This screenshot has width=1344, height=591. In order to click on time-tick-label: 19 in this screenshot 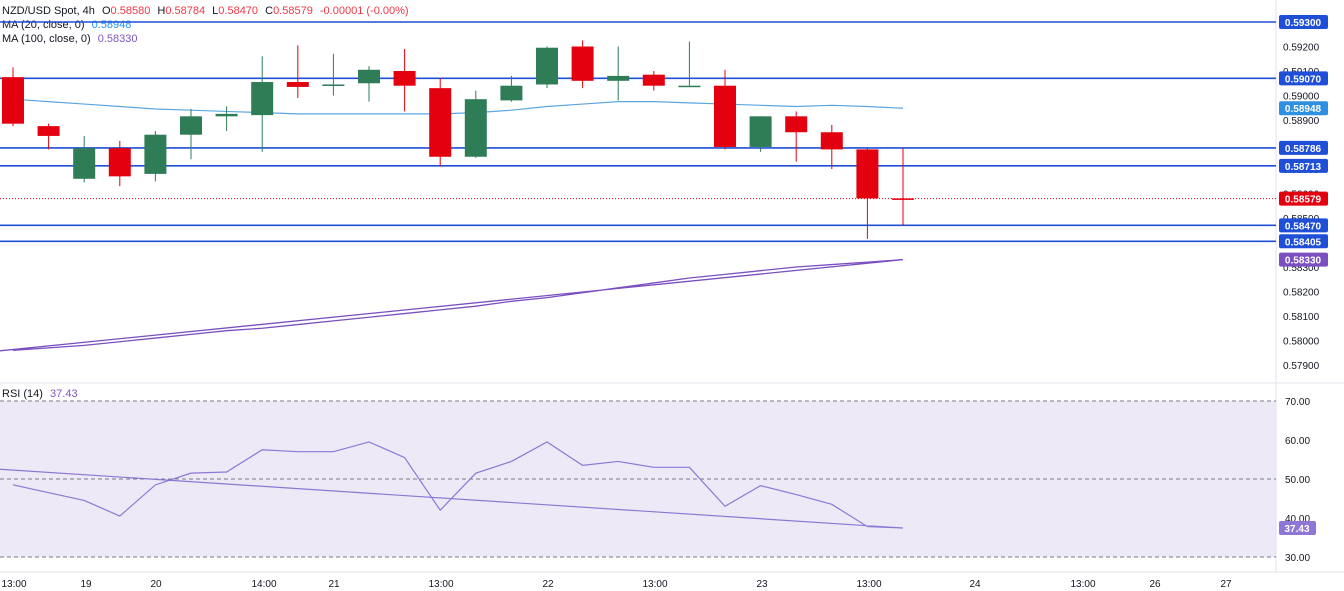, I will do `click(86, 584)`.